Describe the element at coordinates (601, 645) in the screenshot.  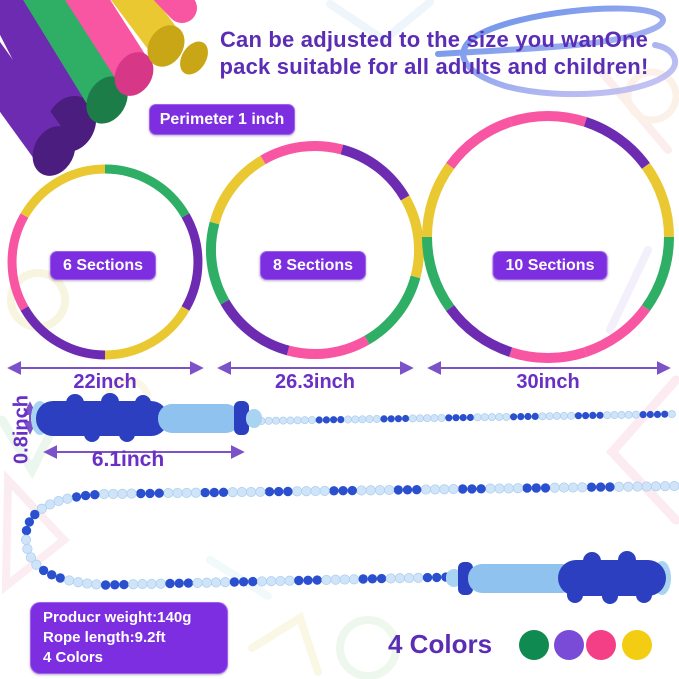
I see `color-dot-pink` at that location.